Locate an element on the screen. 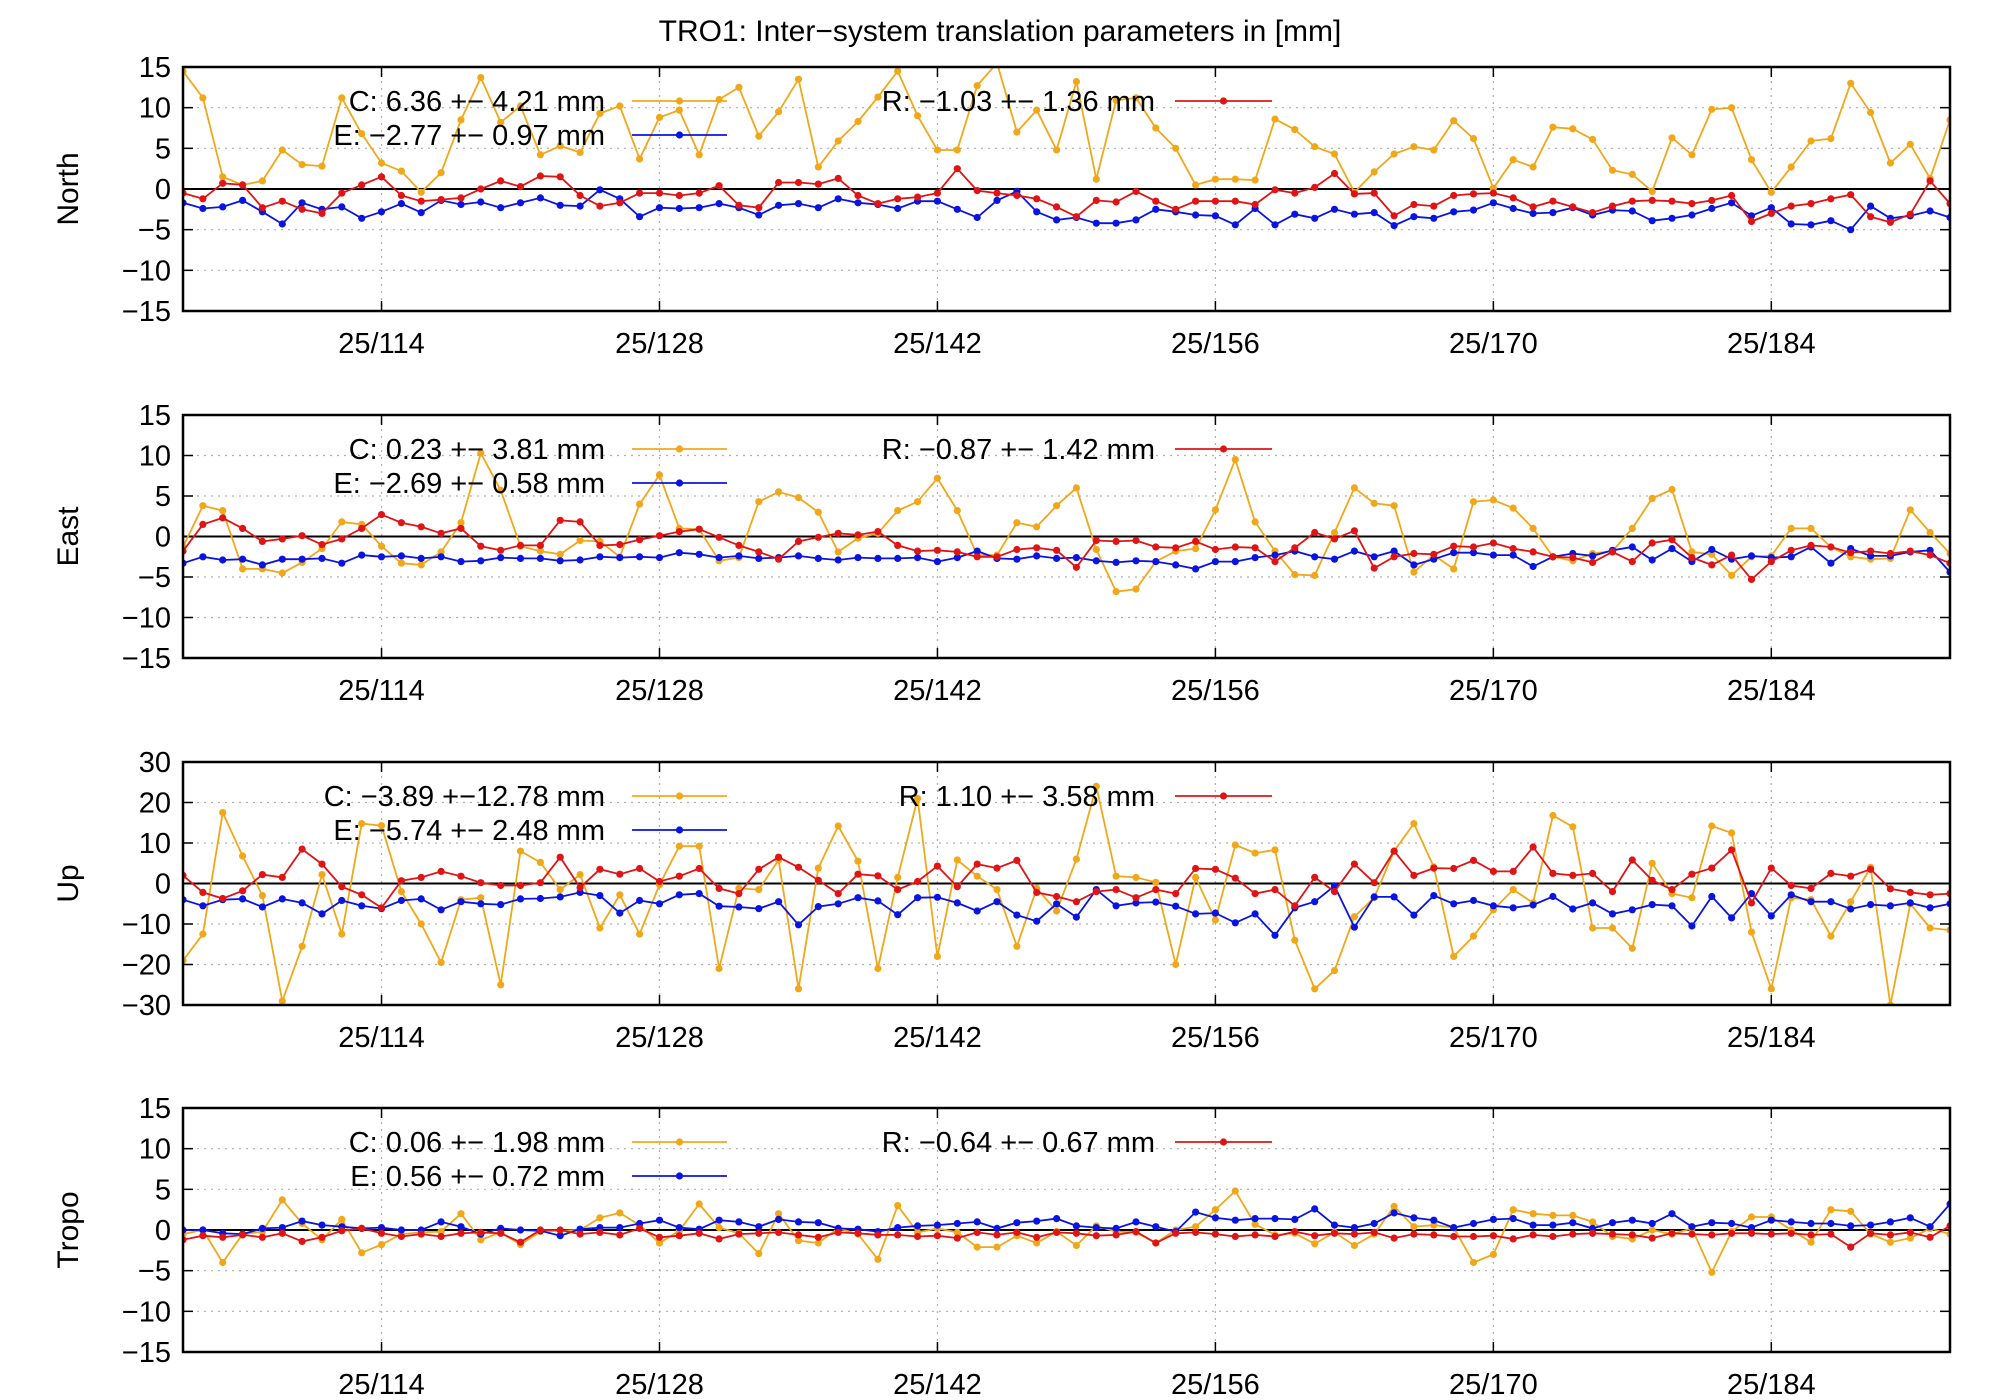 Image resolution: width=2000 pixels, height=1400 pixels. series-line-E is located at coordinates (1066, 910).